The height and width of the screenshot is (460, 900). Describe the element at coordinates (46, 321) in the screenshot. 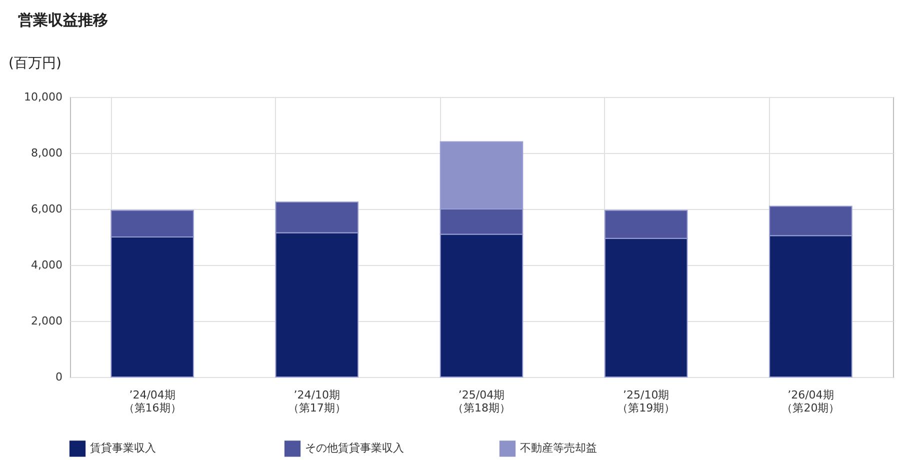

I see `y-tick-label: 2,000` at that location.